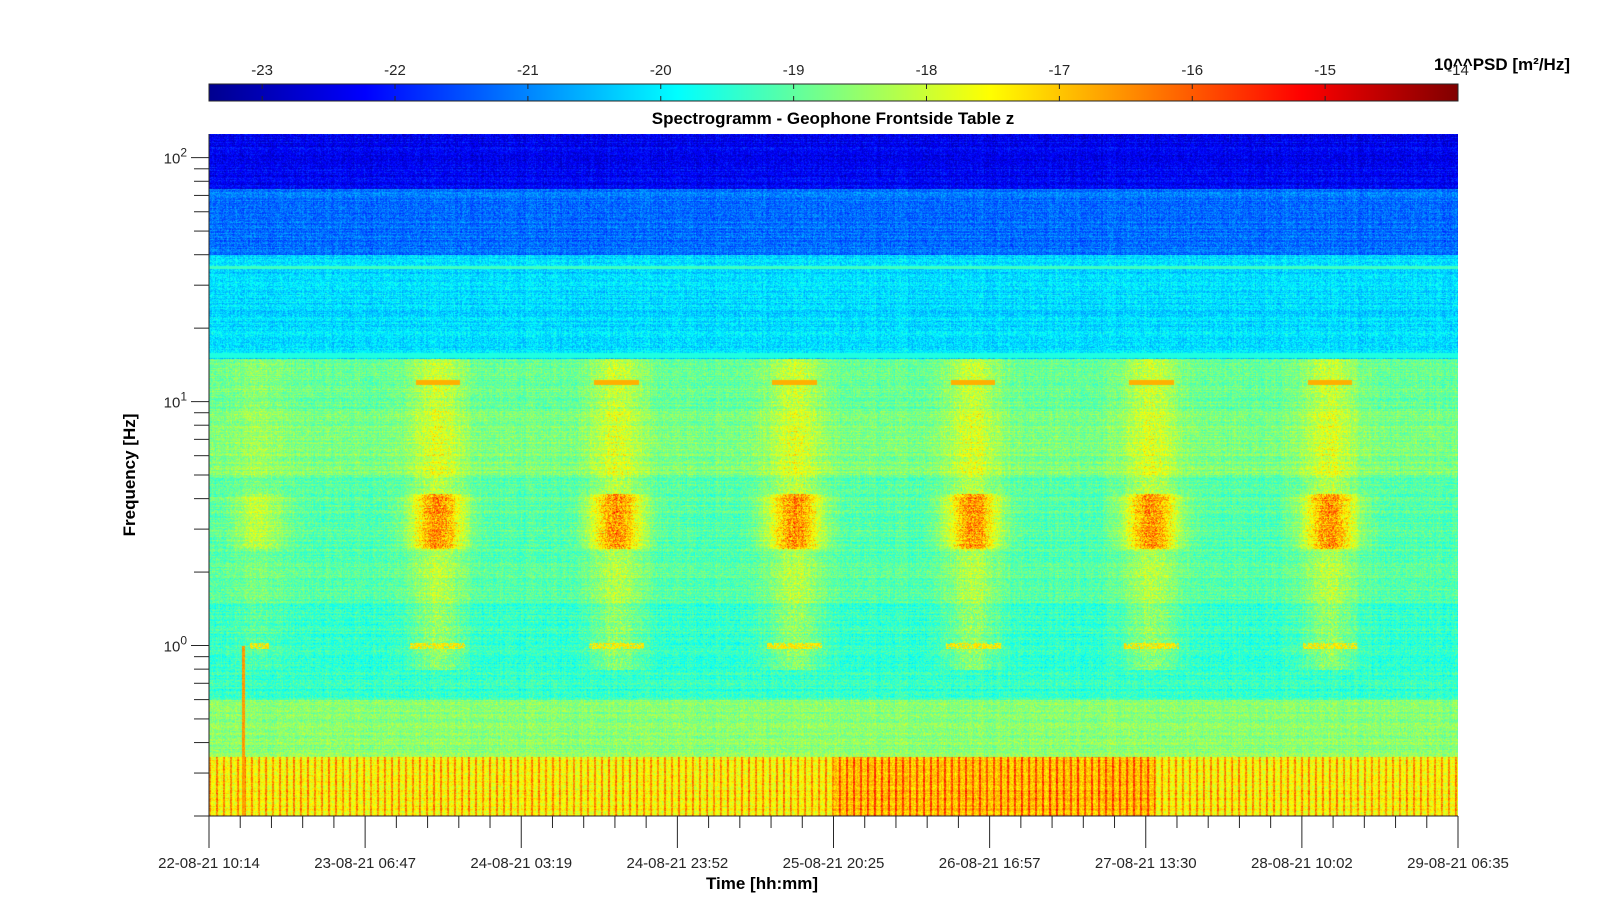 The height and width of the screenshot is (900, 1600). Describe the element at coordinates (176, 401) in the screenshot. I see `y-tick-label: 10¹` at that location.